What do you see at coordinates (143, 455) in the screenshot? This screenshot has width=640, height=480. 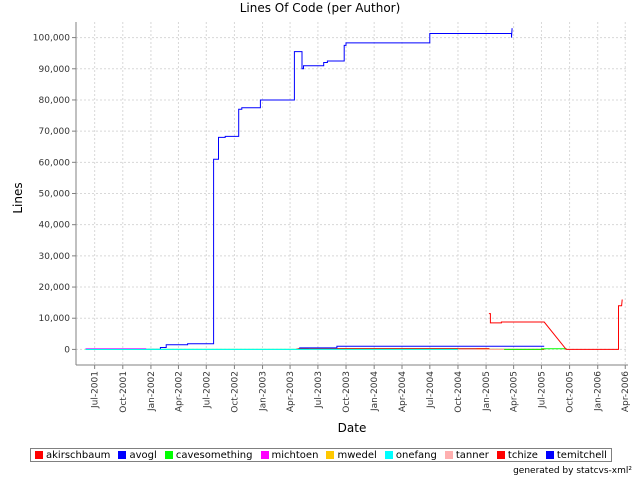 I see `legend-label: avogl` at bounding box center [143, 455].